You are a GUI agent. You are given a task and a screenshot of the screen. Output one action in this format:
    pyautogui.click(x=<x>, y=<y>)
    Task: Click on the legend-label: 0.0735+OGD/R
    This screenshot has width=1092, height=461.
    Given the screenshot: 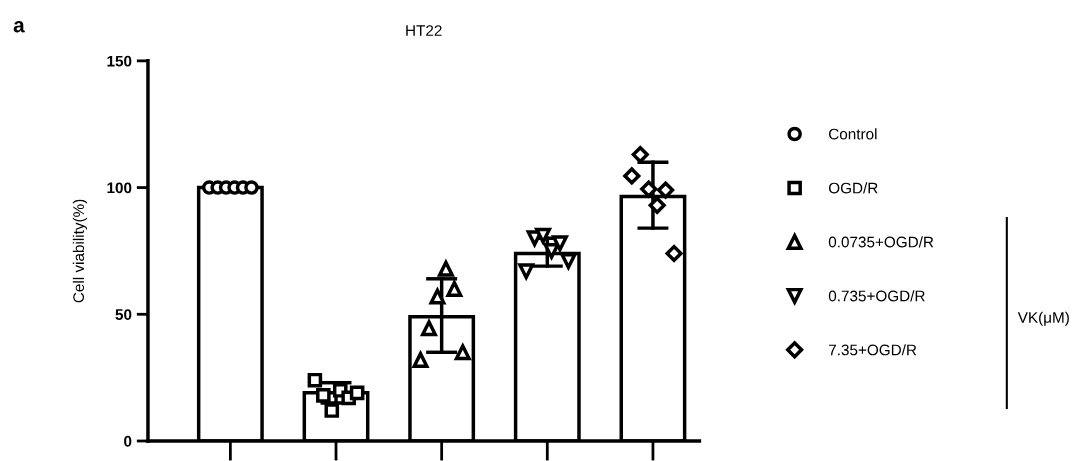 What is the action you would take?
    pyautogui.click(x=881, y=242)
    